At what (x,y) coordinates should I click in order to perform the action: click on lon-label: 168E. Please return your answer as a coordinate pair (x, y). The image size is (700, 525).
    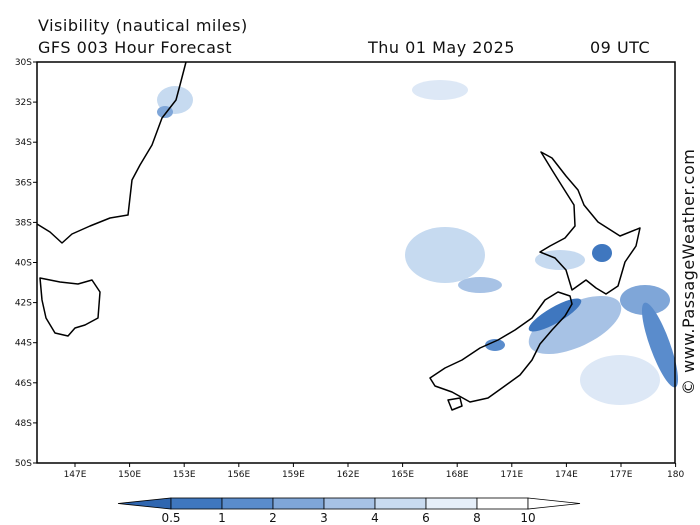
    Looking at the image, I should click on (457, 475).